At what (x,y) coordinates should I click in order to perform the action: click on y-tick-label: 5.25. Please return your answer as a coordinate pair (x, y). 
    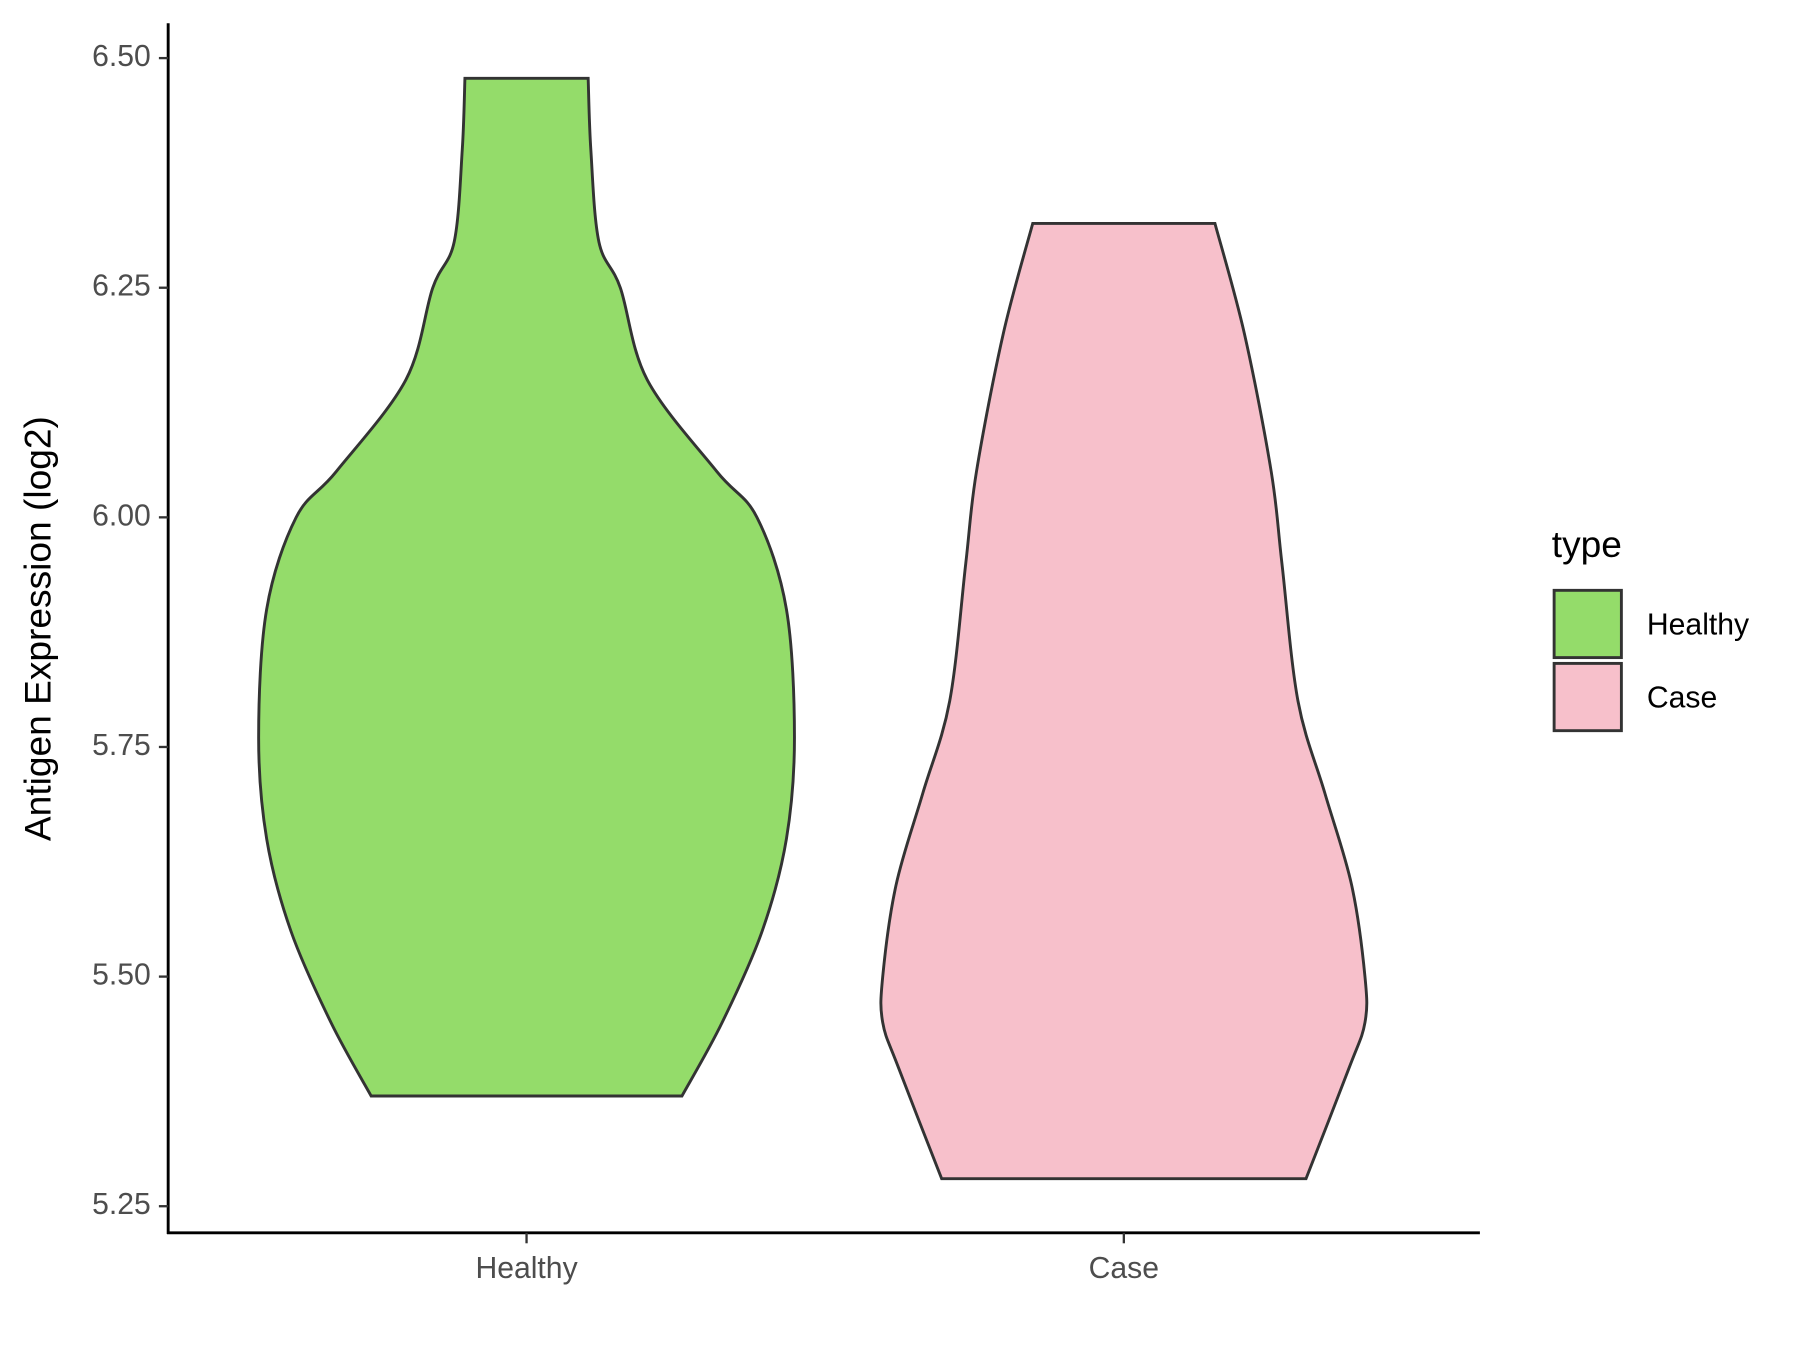
    Looking at the image, I should click on (121, 1204).